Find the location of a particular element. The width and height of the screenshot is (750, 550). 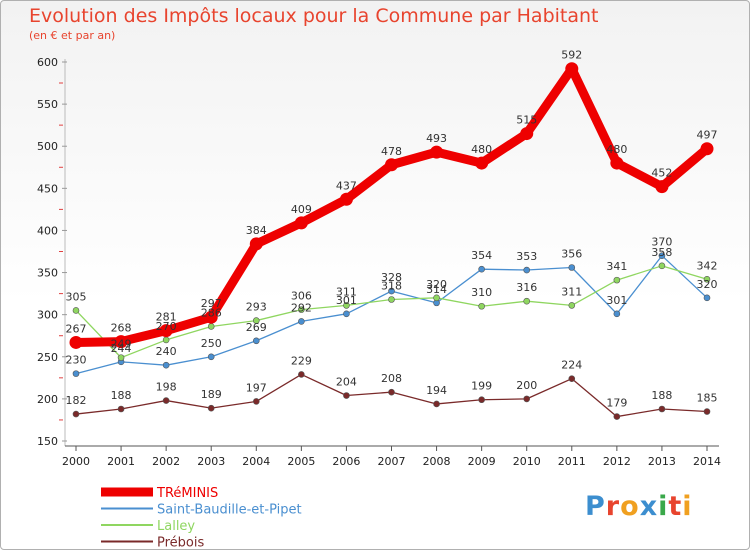

data-label: 267 is located at coordinates (76, 328).